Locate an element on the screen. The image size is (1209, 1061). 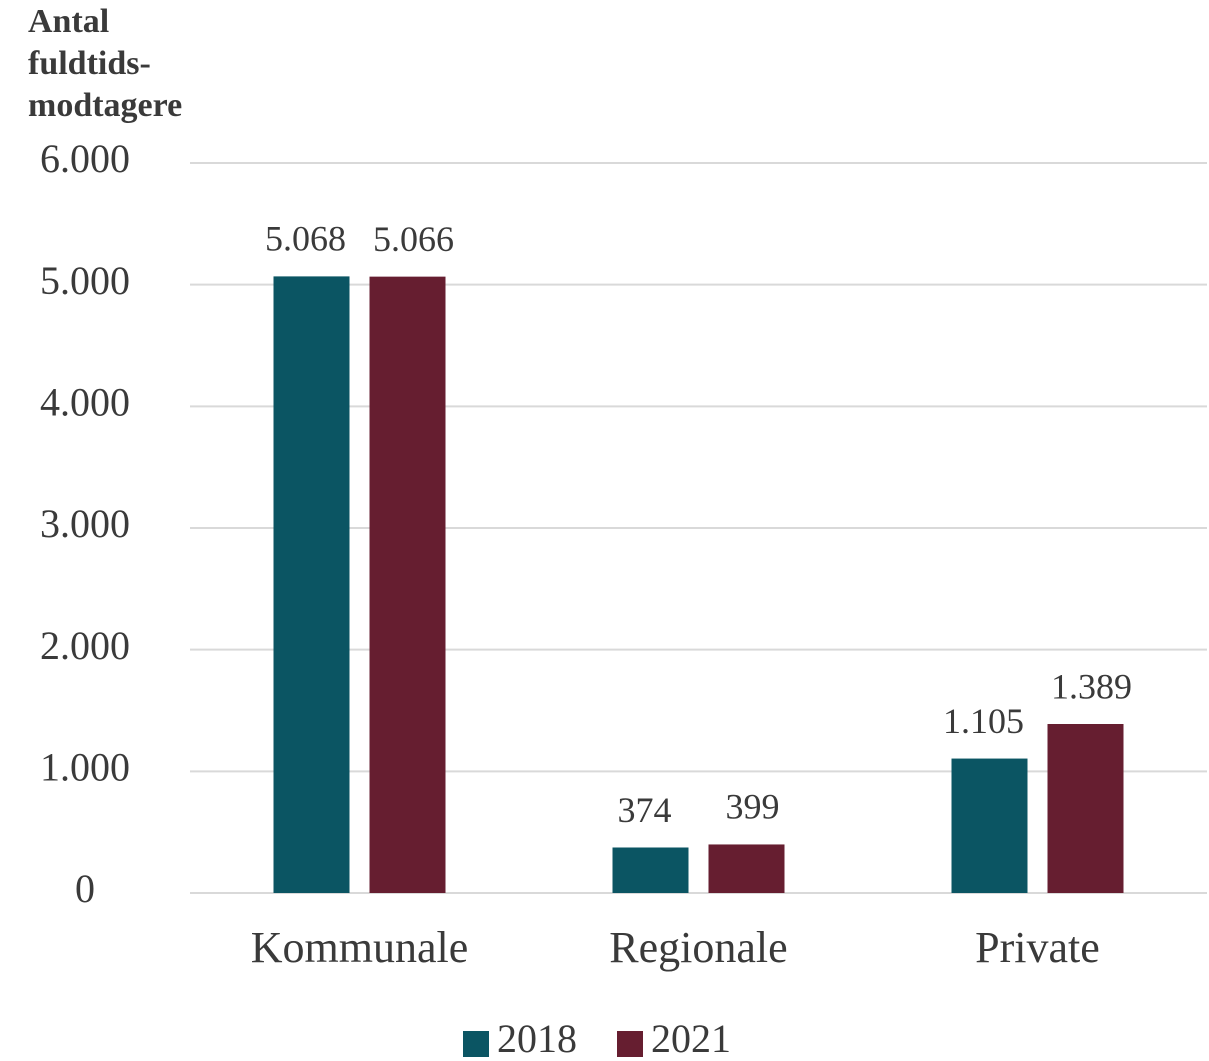
x-tick-label: Kommunale is located at coordinates (360, 947).